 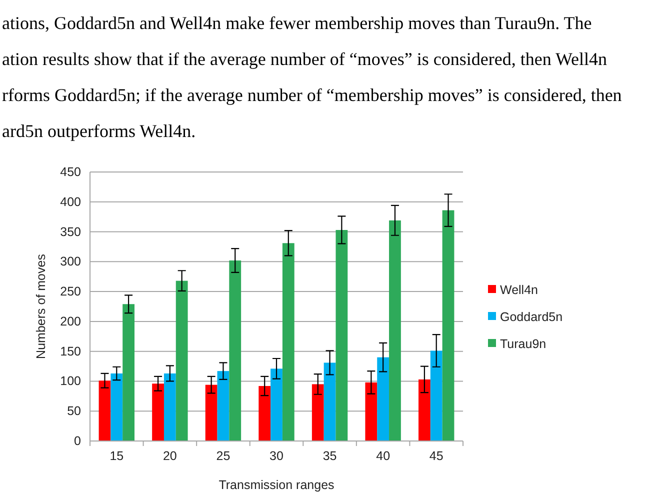 I want to click on x-tick-label: 15, so click(x=117, y=455).